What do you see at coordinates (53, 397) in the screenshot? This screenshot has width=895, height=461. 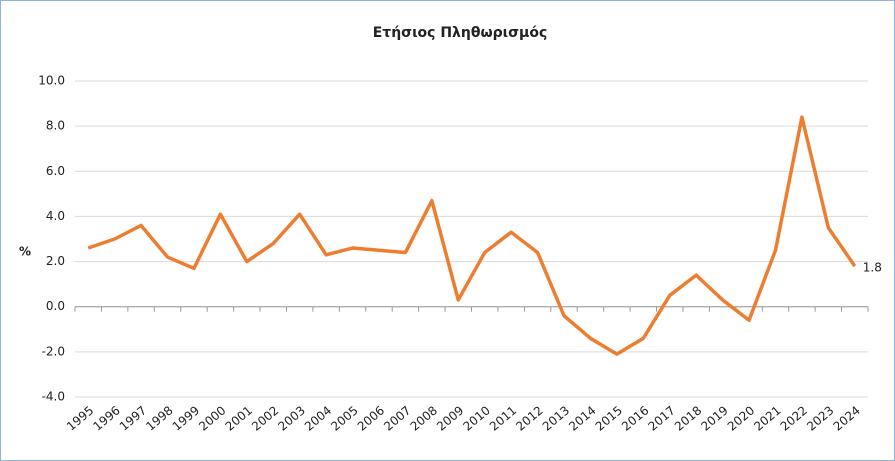 I see `y-tick-label: -4.0` at bounding box center [53, 397].